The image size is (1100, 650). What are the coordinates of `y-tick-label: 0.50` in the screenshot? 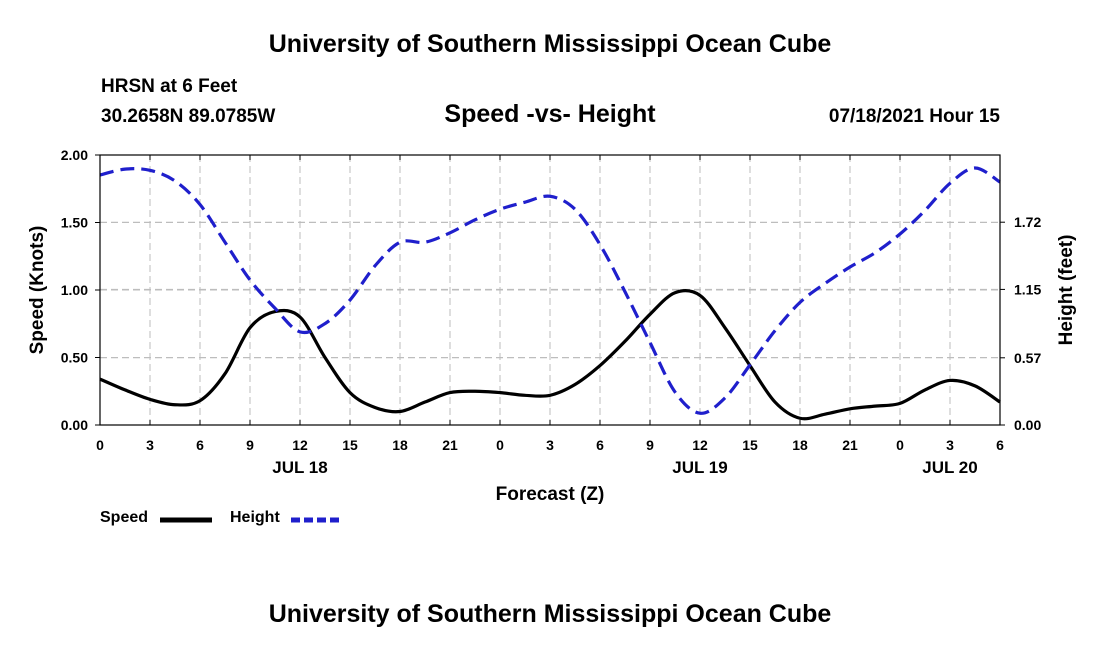 It's located at (74, 358).